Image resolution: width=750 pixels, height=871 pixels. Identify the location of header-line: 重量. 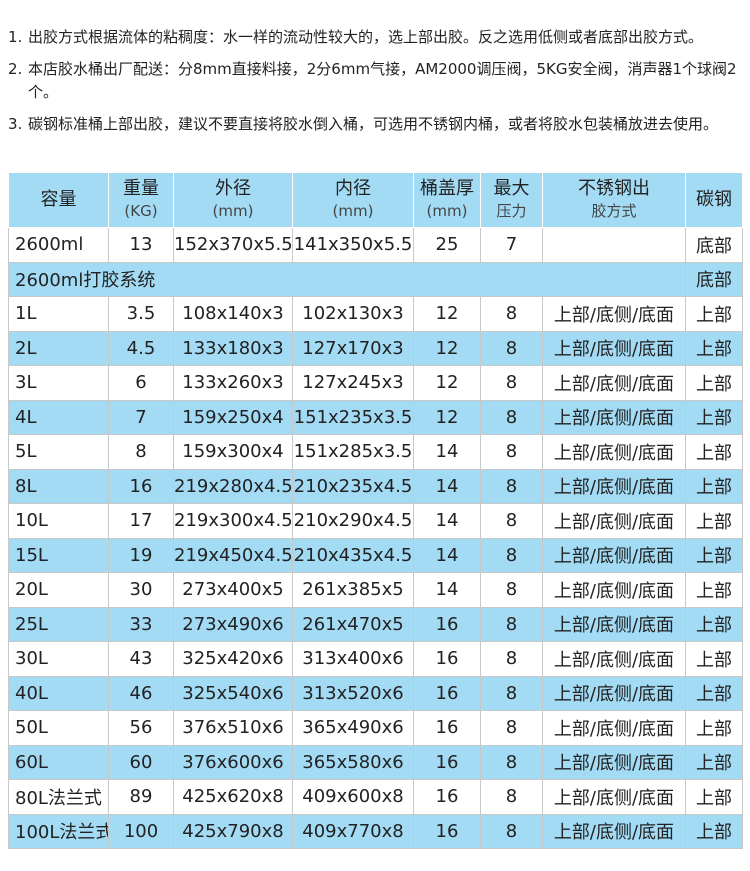
(141, 188).